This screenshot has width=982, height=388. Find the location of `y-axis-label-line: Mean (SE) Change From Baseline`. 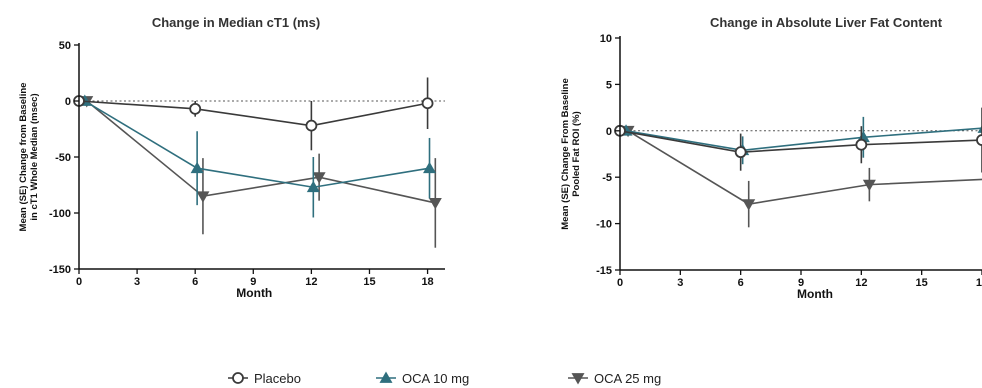

y-axis-label-line: Mean (SE) Change From Baseline is located at coordinates (565, 154).